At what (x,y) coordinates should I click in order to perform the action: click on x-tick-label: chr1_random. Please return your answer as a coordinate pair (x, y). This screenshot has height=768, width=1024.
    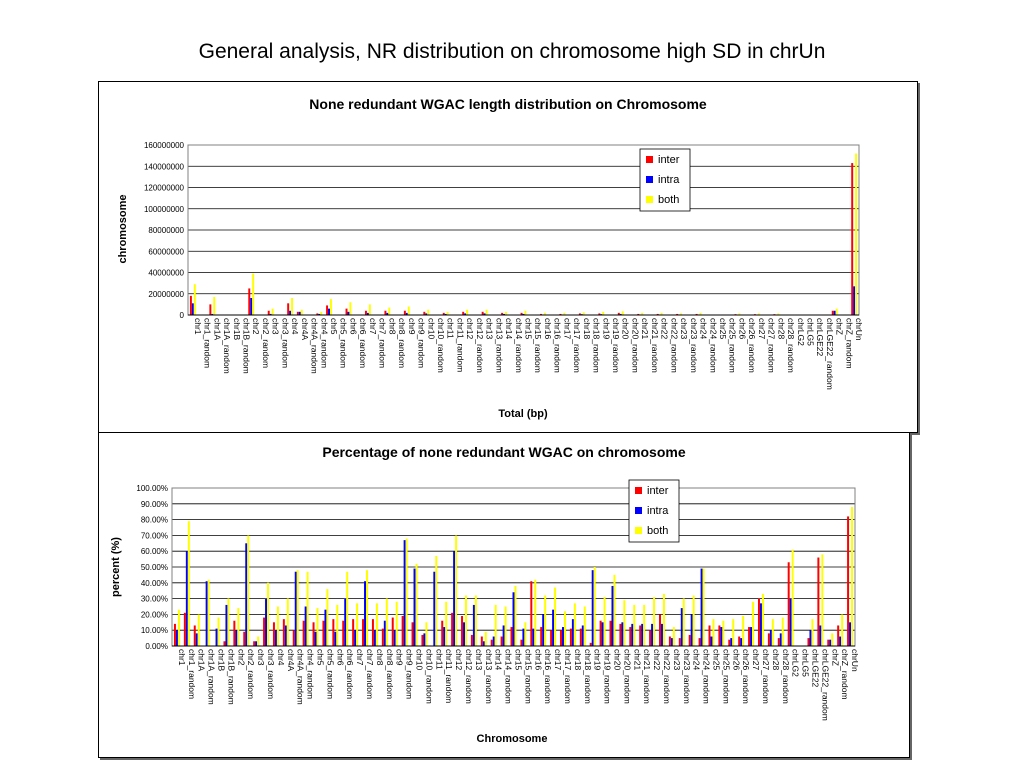
    Looking at the image, I should click on (208, 343).